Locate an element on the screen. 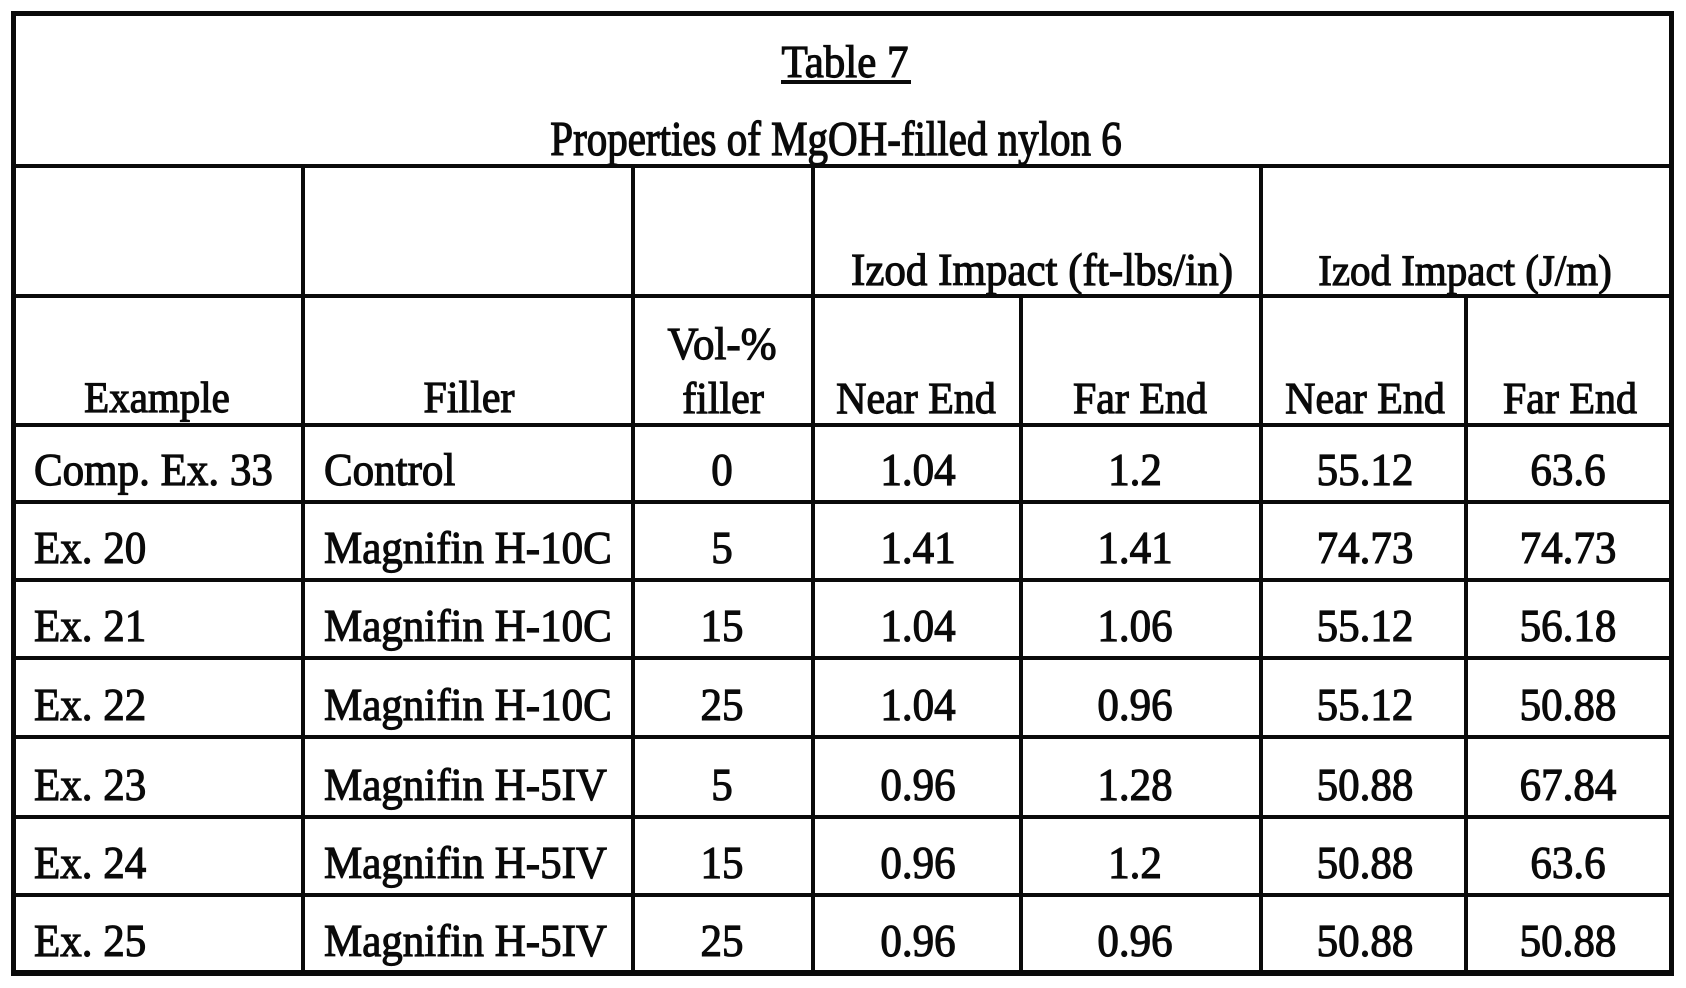 This screenshot has height=988, width=1686. svg-text: Vol-% is located at coordinates (721, 344).